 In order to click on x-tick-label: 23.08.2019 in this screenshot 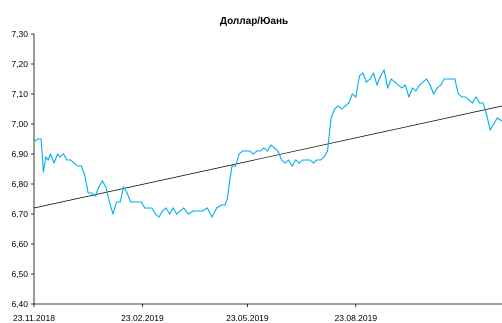, I will do `click(356, 318)`.